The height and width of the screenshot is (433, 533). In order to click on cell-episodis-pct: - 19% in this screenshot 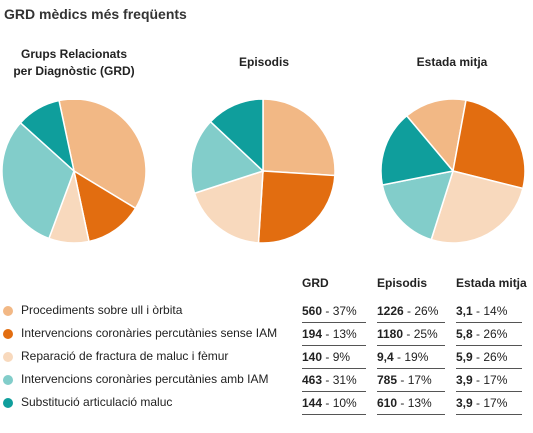, I will do `click(411, 357)`.